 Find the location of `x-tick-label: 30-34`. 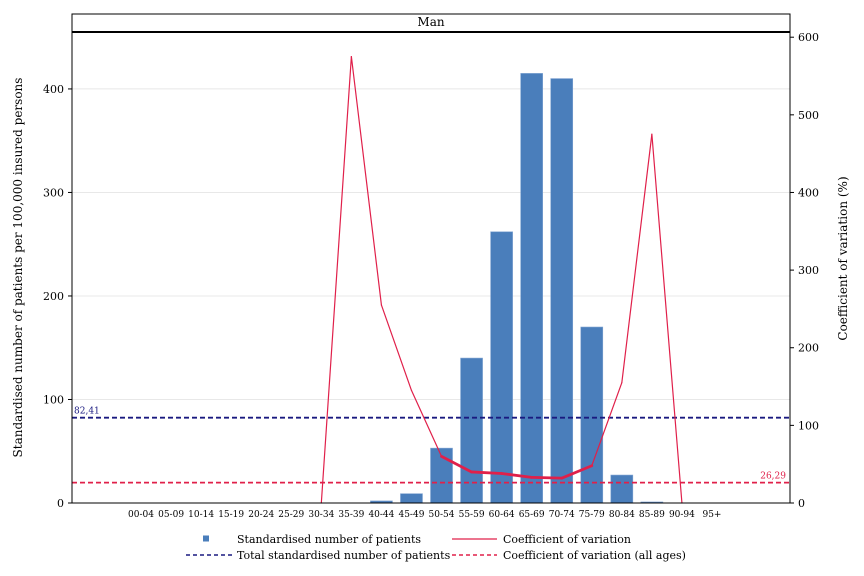

x-tick-label: 30-34 is located at coordinates (321, 515).